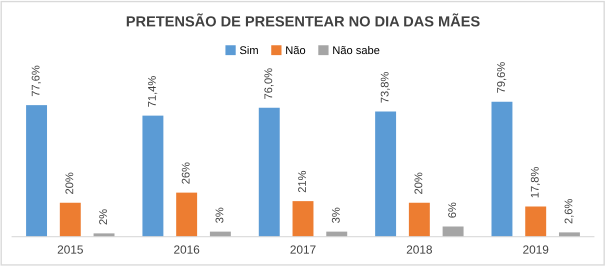 This screenshot has width=606, height=266. What do you see at coordinates (535, 182) in the screenshot?
I see `data-label: 17,8%` at bounding box center [535, 182].